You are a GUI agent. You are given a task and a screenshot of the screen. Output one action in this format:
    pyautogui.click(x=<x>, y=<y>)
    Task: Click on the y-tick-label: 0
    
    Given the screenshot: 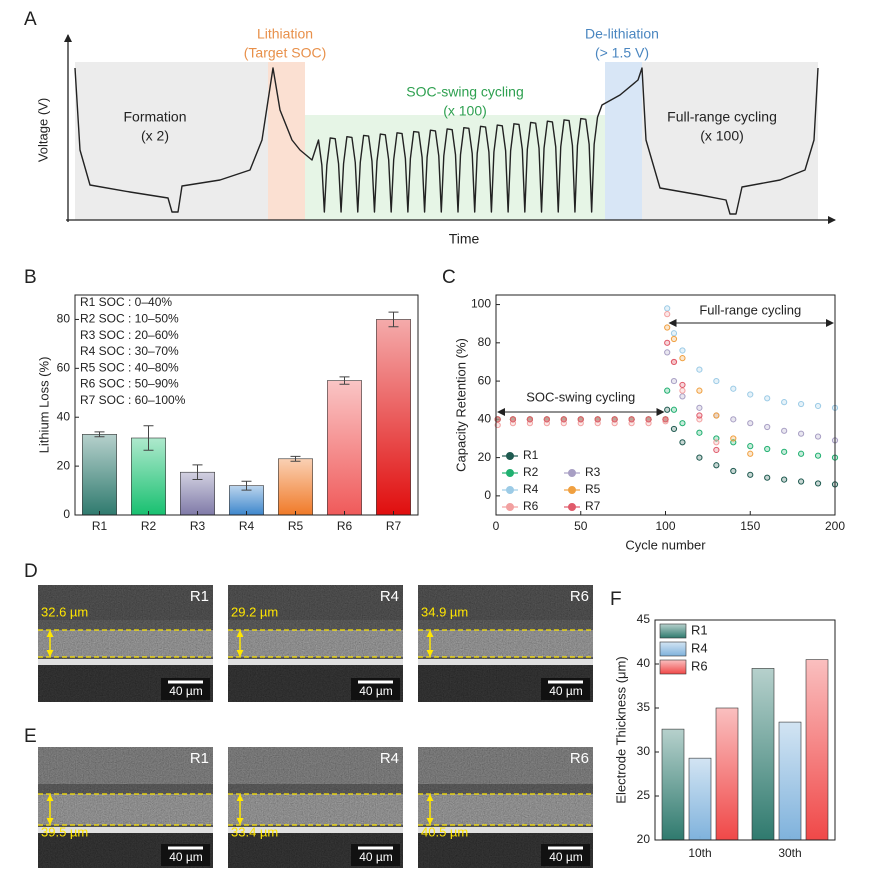 What is the action you would take?
    pyautogui.click(x=487, y=495)
    